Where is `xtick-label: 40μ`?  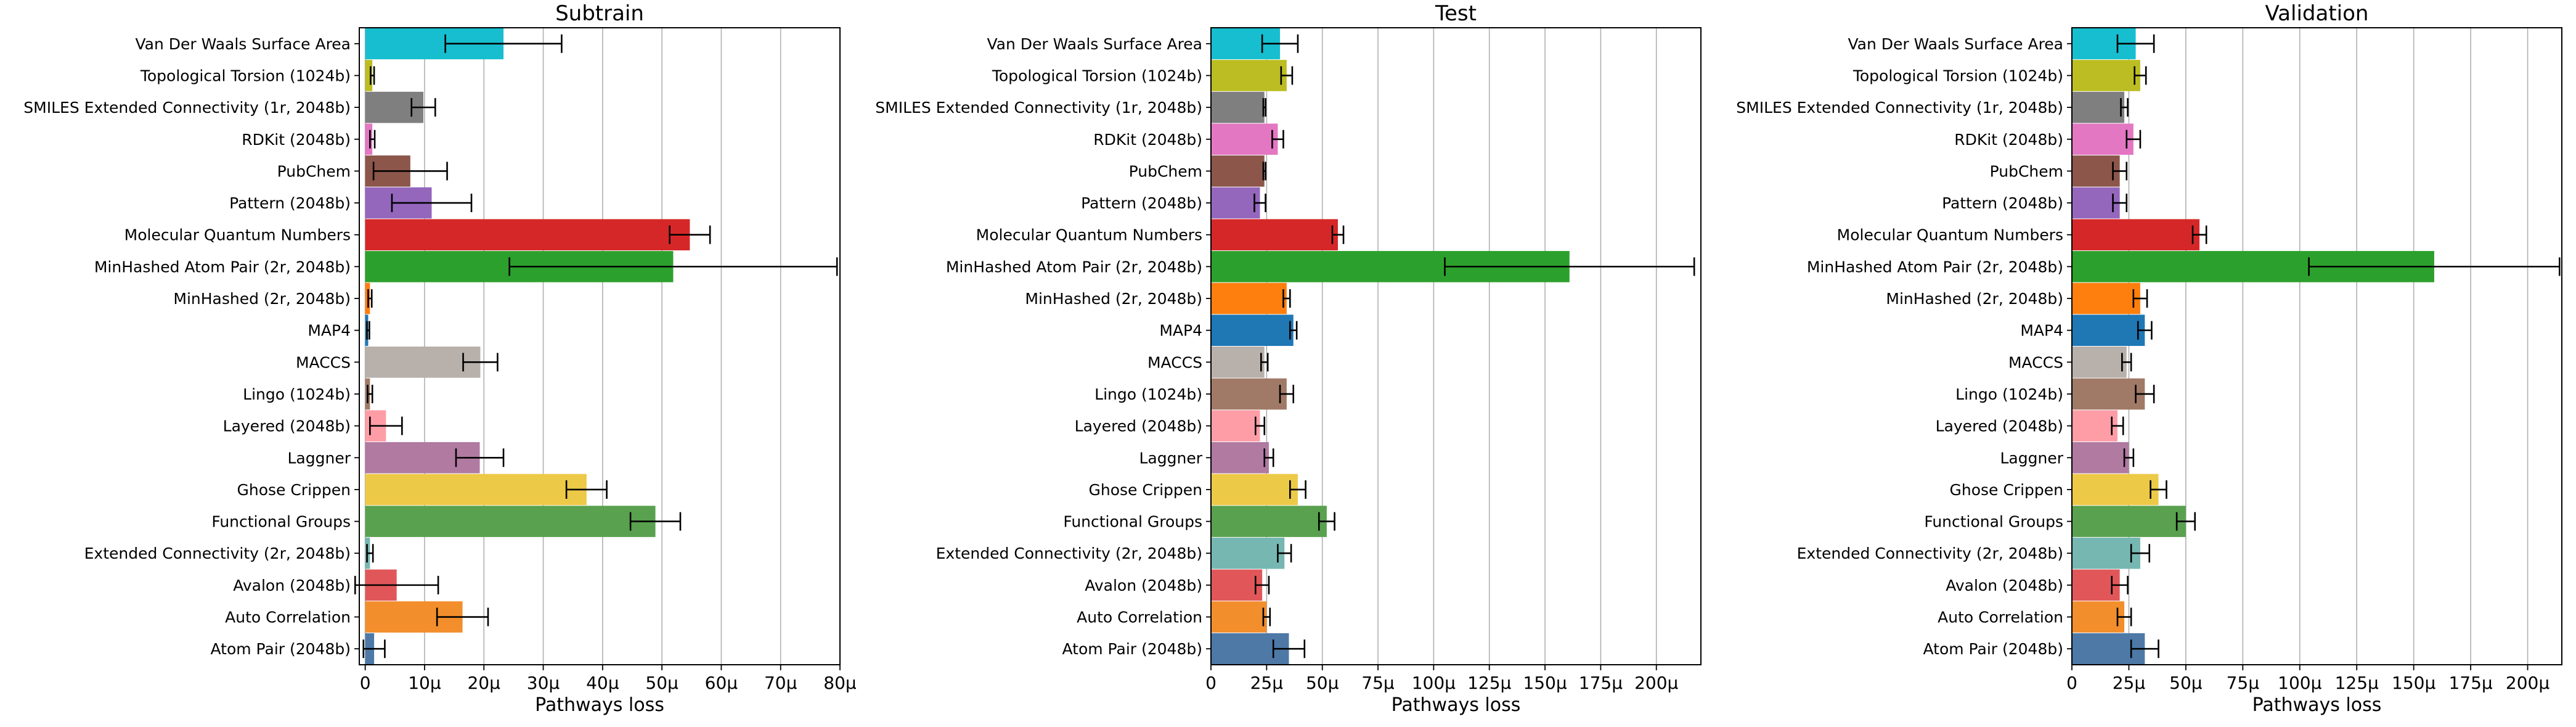 xtick-label: 40μ is located at coordinates (602, 683).